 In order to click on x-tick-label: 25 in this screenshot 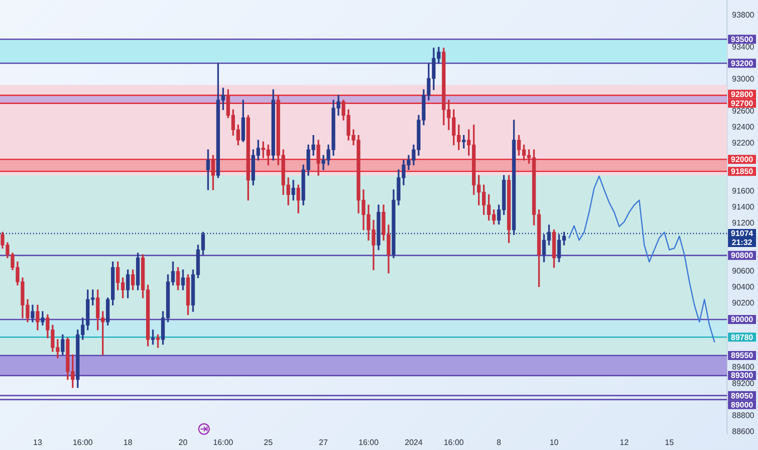, I will do `click(269, 443)`.